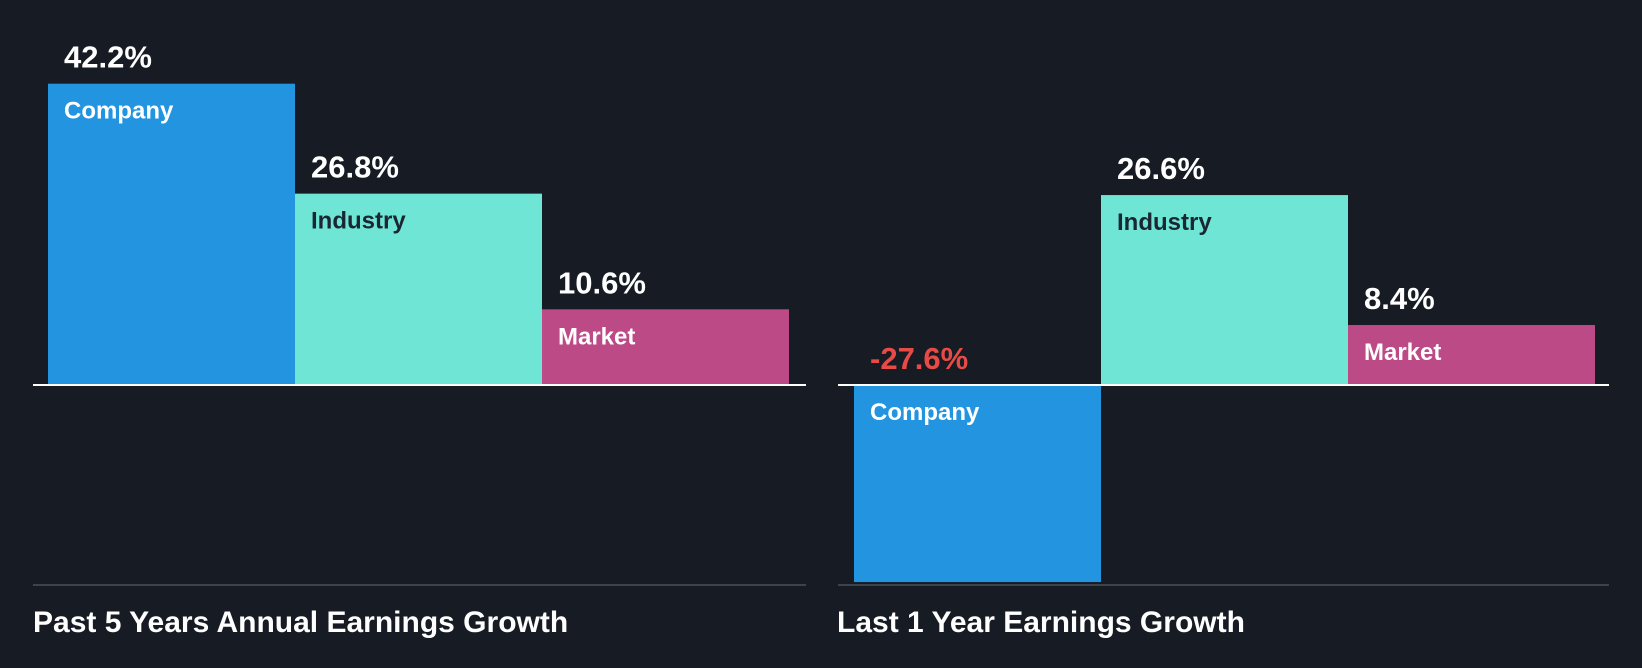 Image resolution: width=1642 pixels, height=668 pixels. Describe the element at coordinates (301, 622) in the screenshot. I see `panel-title-past-5-years: Past 5 Years Annual Earnings Growth` at that location.